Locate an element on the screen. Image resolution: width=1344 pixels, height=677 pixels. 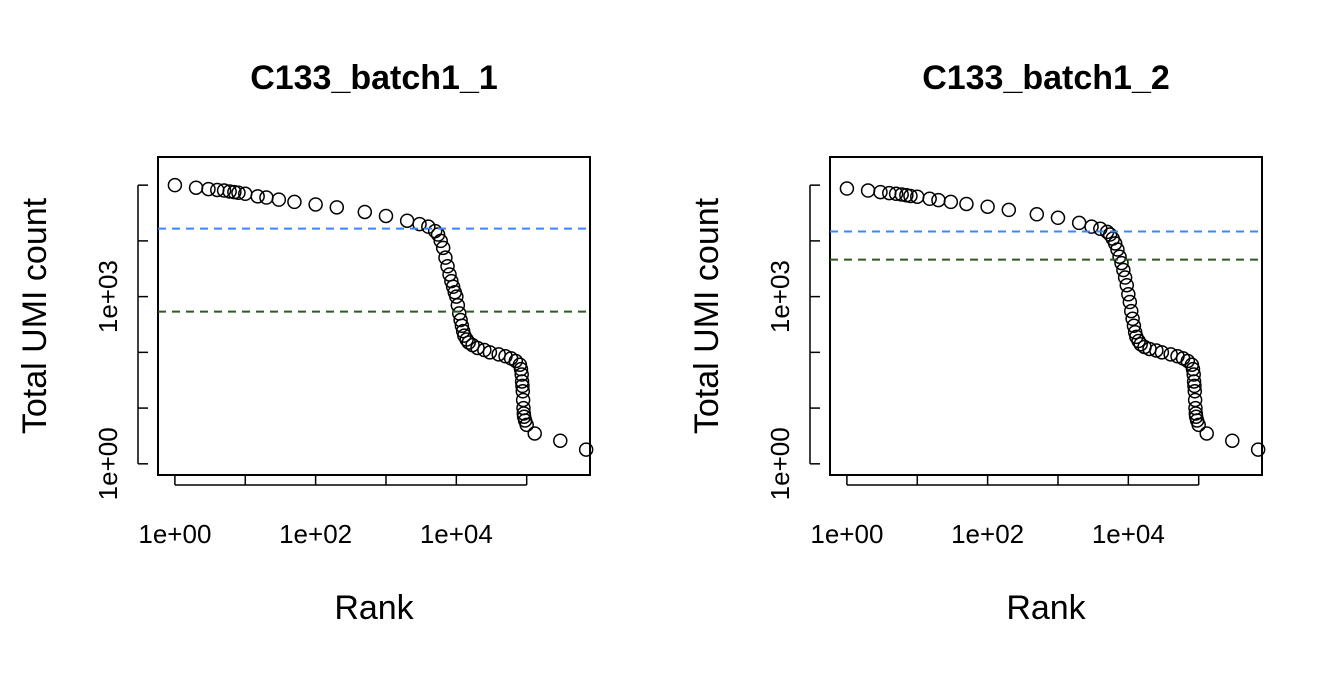
chart-title: C133_batch1_1 is located at coordinates (374, 78).